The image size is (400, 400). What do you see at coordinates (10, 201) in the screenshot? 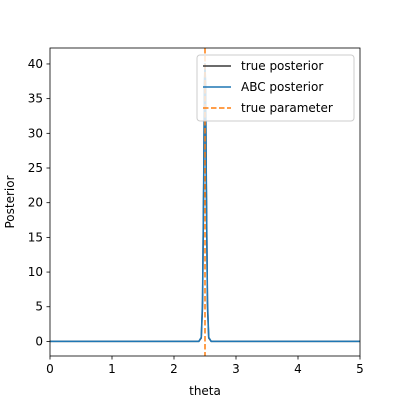
I see `y-axis-label: Posterior` at bounding box center [10, 201].